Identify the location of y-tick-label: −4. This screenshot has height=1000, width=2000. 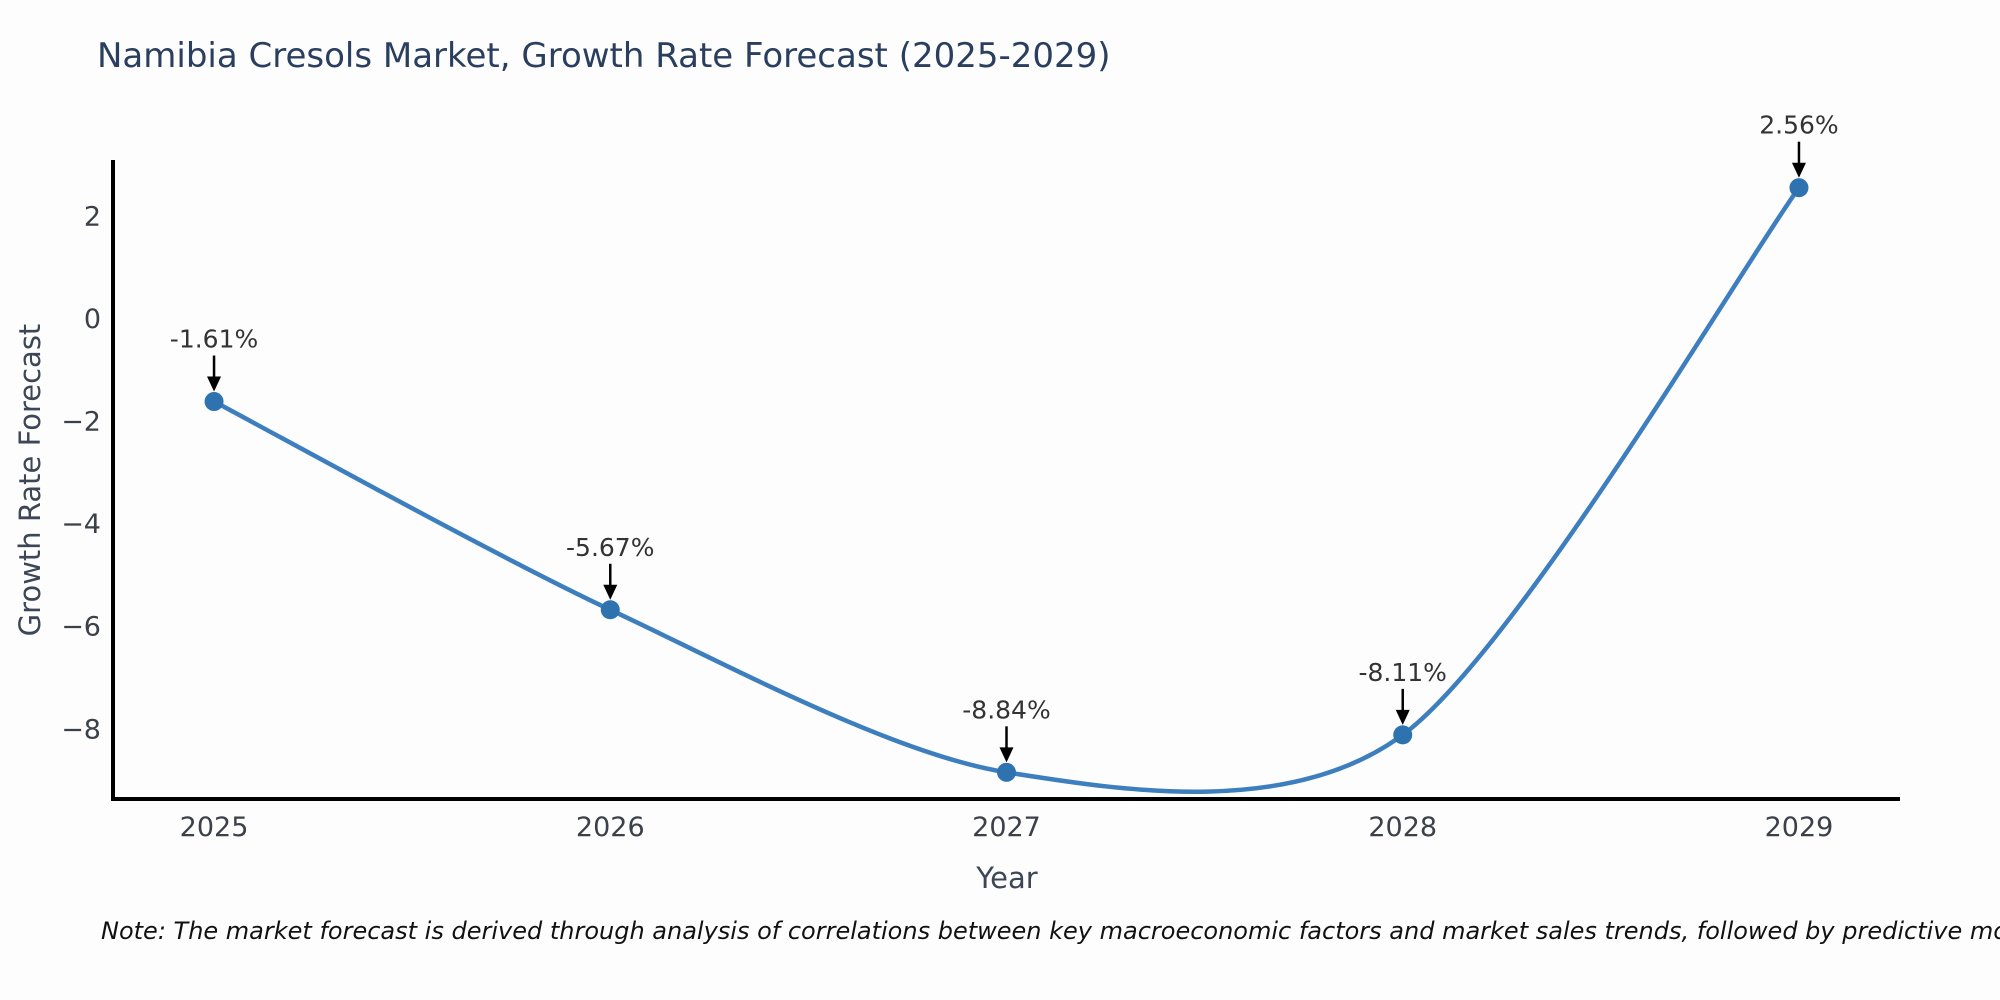
(81, 524).